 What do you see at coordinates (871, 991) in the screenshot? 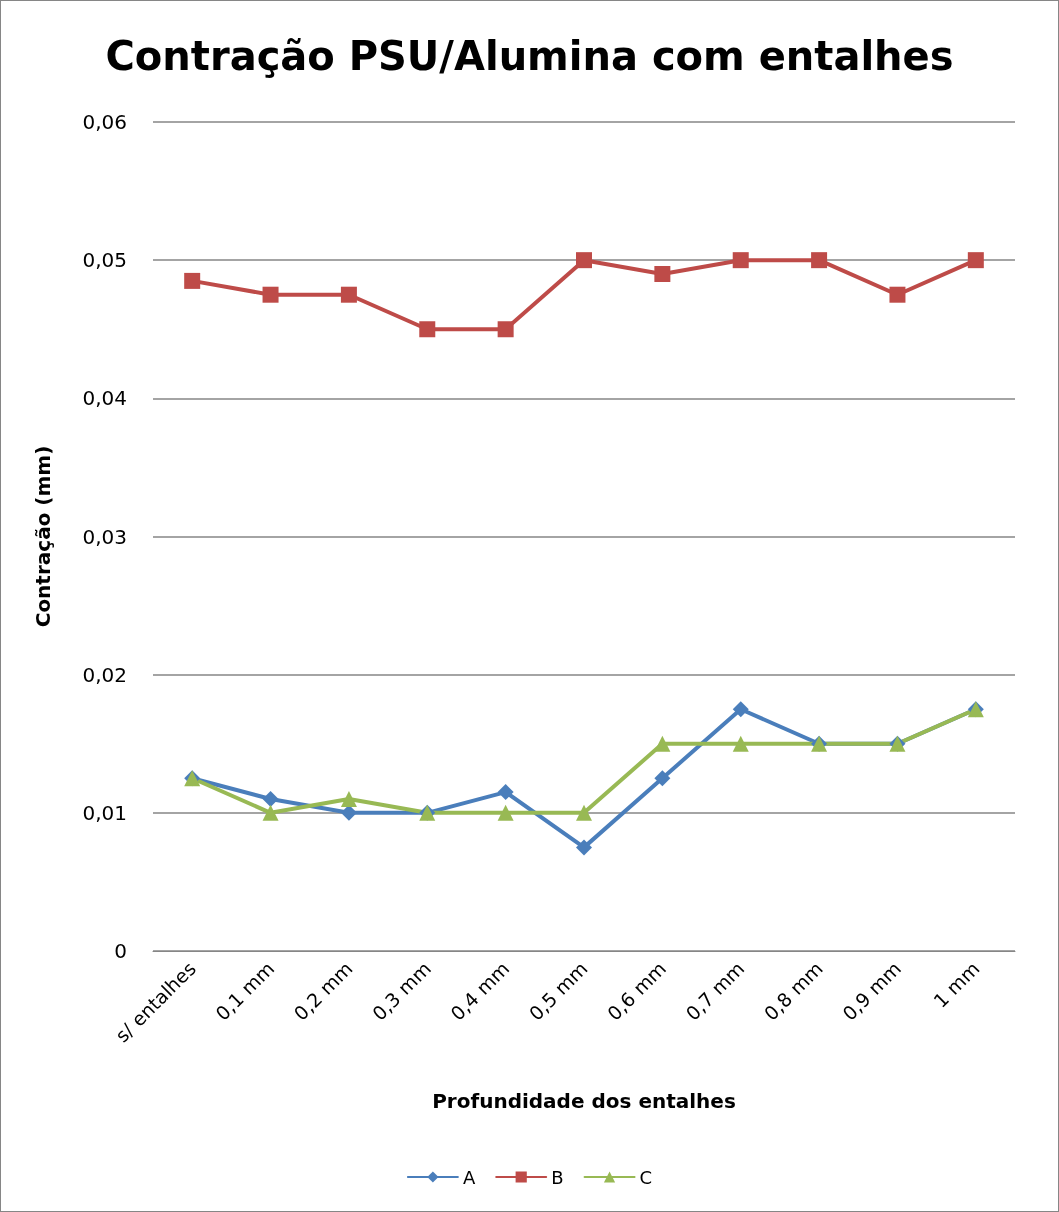
I see `x-tick-label: 0,9 mm` at bounding box center [871, 991].